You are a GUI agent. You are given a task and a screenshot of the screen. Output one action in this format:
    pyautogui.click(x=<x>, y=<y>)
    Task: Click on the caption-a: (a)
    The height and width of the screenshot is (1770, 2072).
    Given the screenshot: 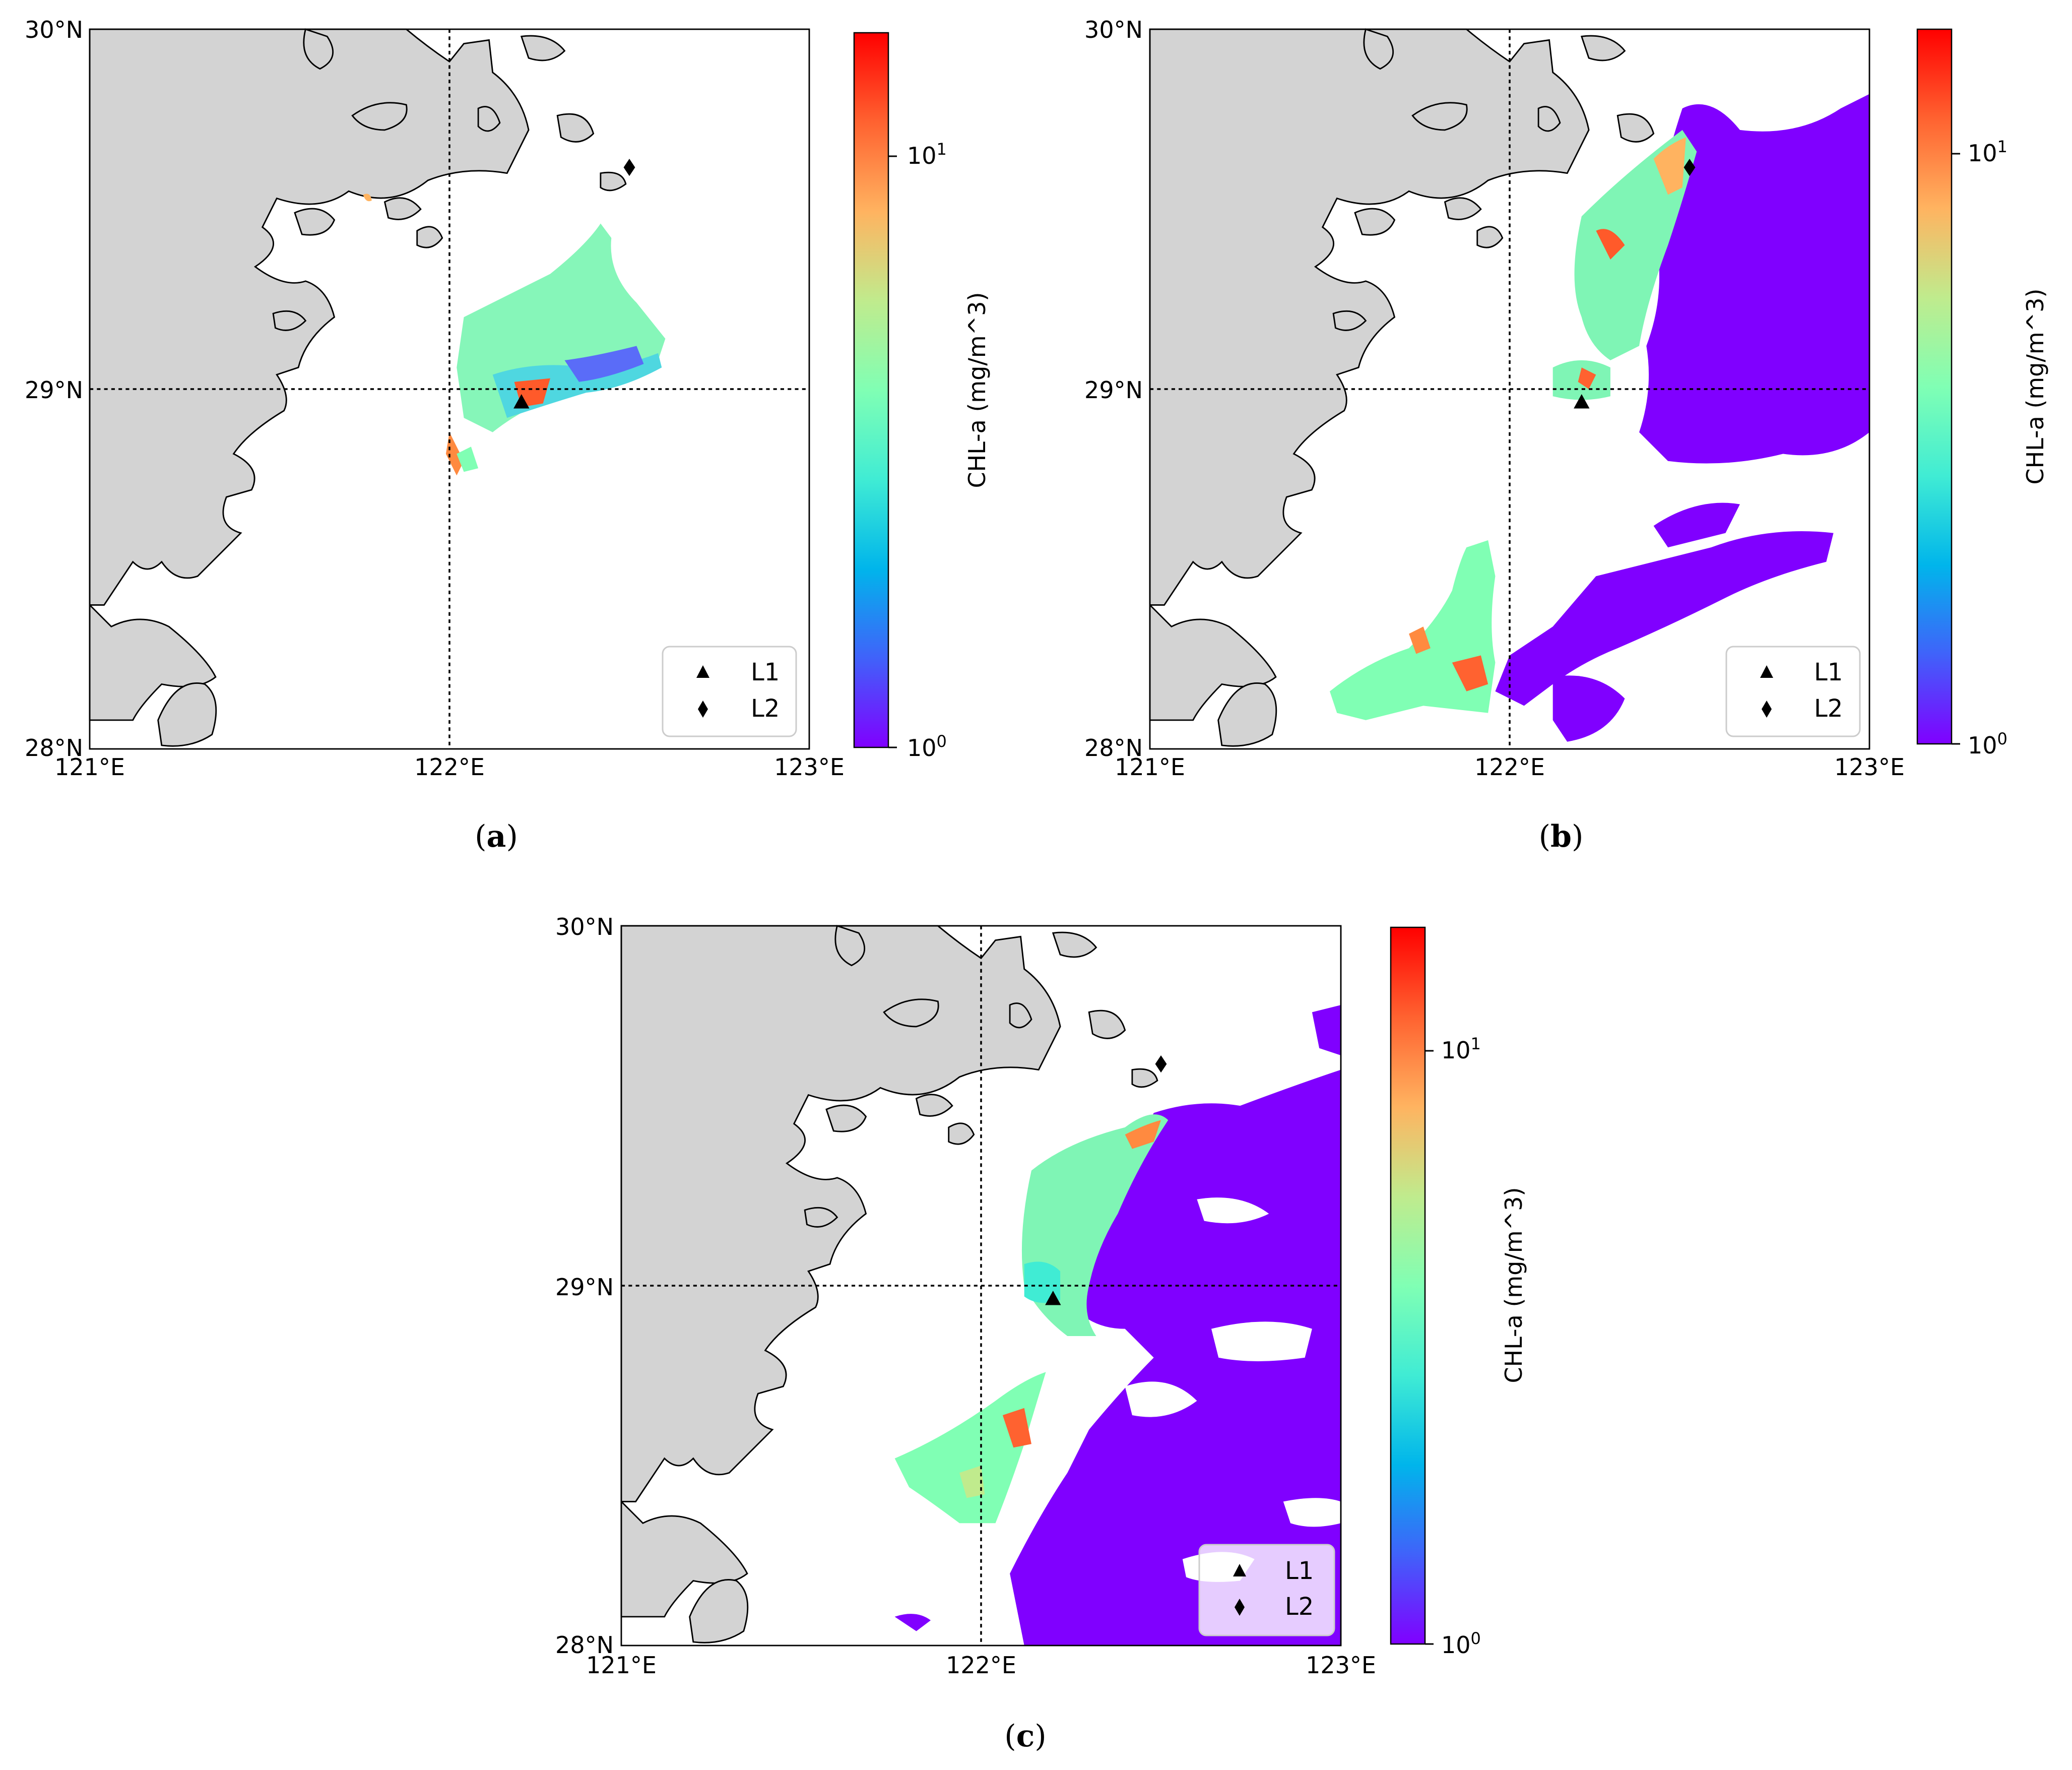 What is the action you would take?
    pyautogui.click(x=496, y=837)
    